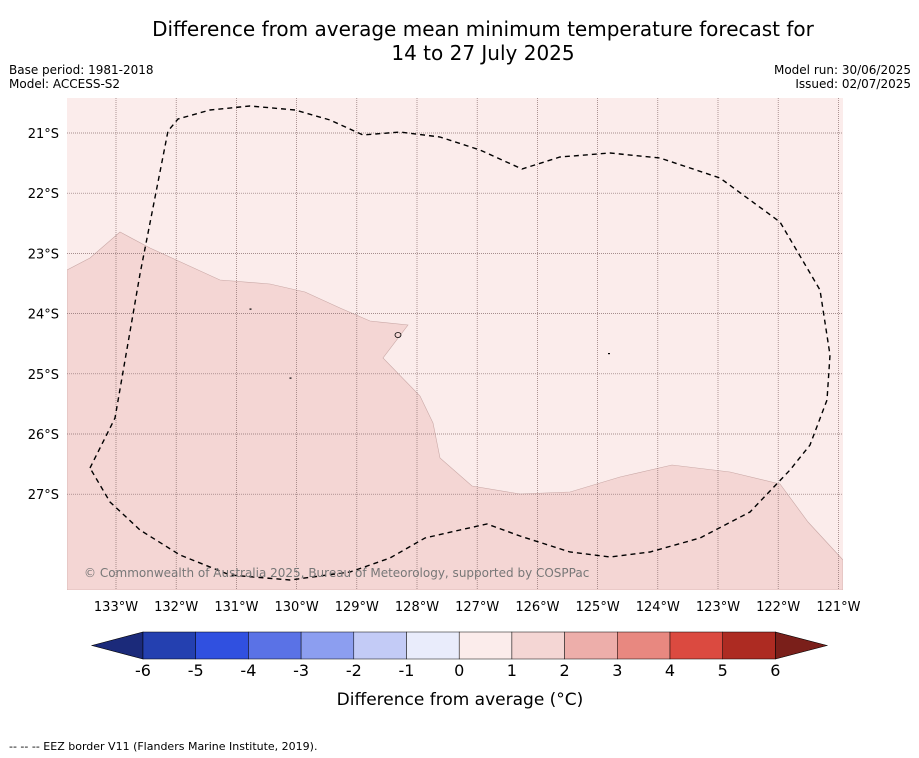 This screenshot has width=919, height=758. Describe the element at coordinates (248, 670) in the screenshot. I see `colorbar-tick: -4` at that location.